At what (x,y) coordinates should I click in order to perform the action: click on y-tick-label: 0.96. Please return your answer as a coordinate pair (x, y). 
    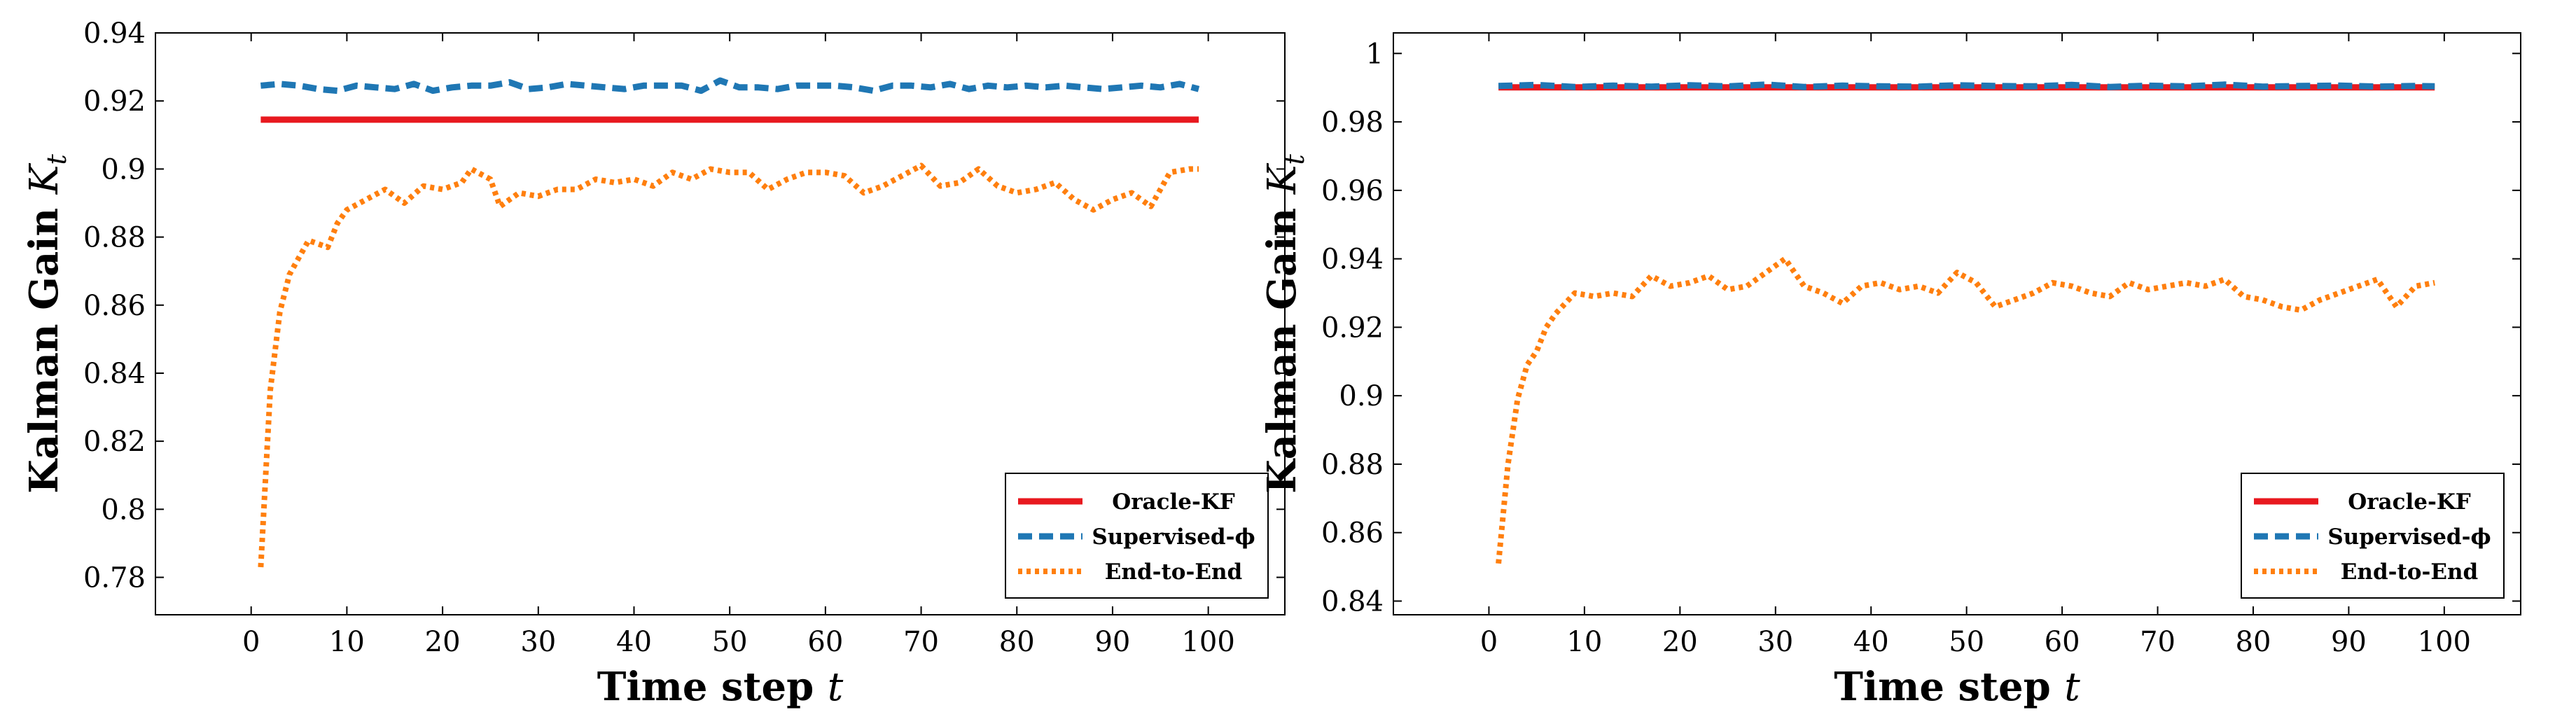
    Looking at the image, I should click on (1352, 191).